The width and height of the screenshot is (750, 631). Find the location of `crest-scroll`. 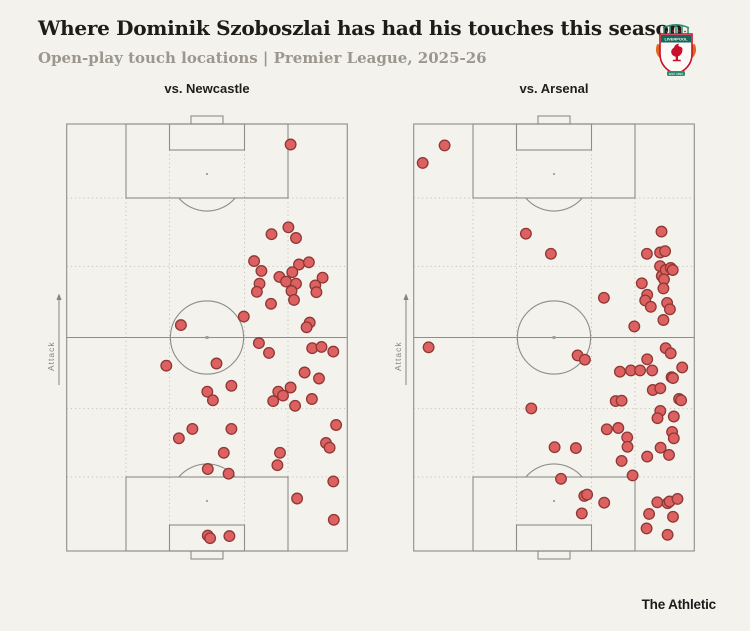

crest-scroll is located at coordinates (676, 73).